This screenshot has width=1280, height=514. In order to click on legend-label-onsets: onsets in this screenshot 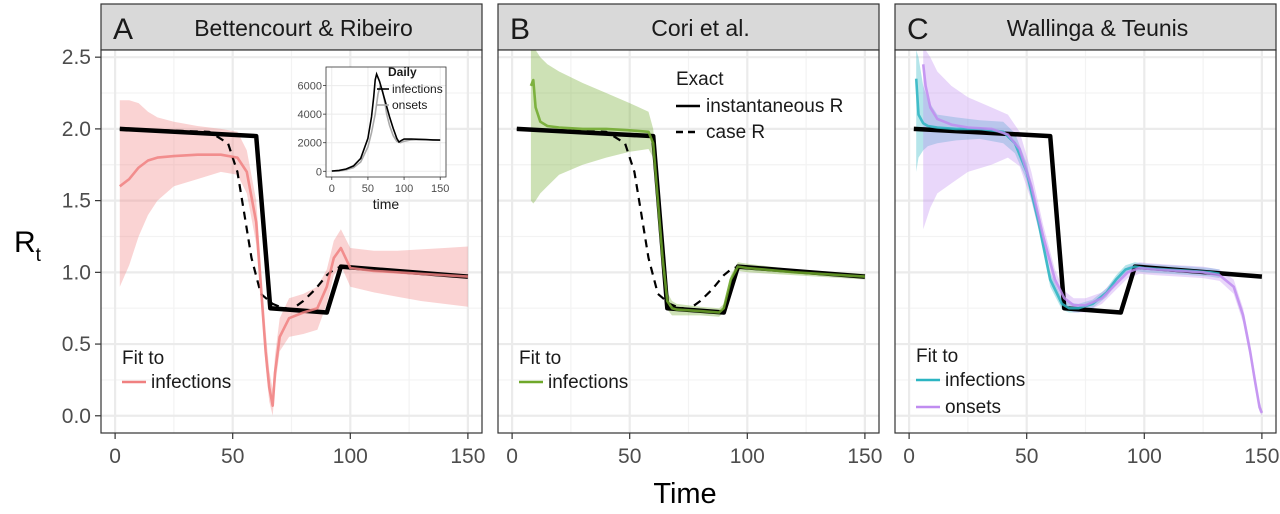, I will do `click(973, 407)`.